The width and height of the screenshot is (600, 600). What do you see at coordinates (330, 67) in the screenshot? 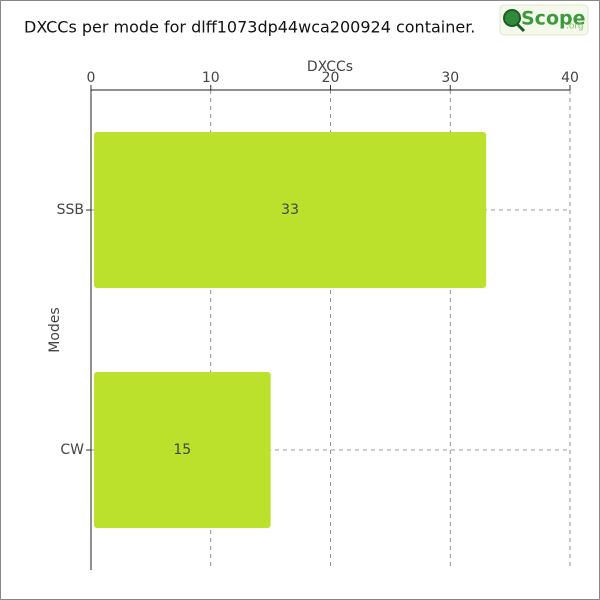
I see `x-axis-label: DXCCs` at bounding box center [330, 67].